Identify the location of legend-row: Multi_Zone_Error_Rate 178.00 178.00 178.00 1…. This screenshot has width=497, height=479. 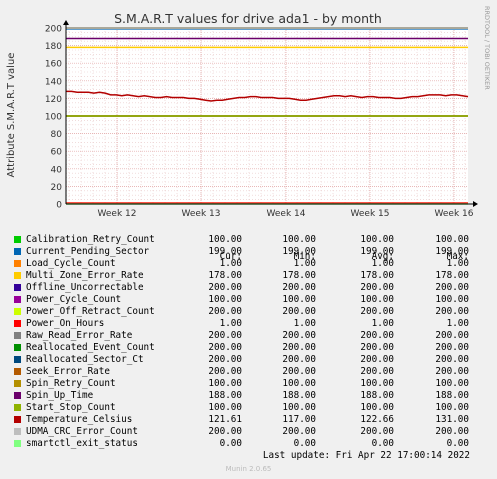
(248, 276).